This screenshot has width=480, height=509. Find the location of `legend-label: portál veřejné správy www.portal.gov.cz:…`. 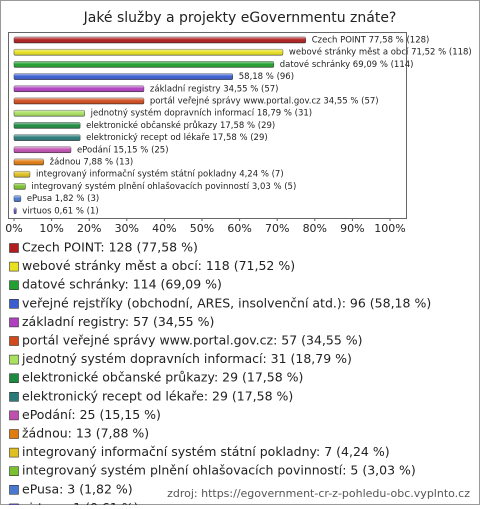

legend-label: portál veřejné správy www.portal.gov.cz:… is located at coordinates (192, 340).